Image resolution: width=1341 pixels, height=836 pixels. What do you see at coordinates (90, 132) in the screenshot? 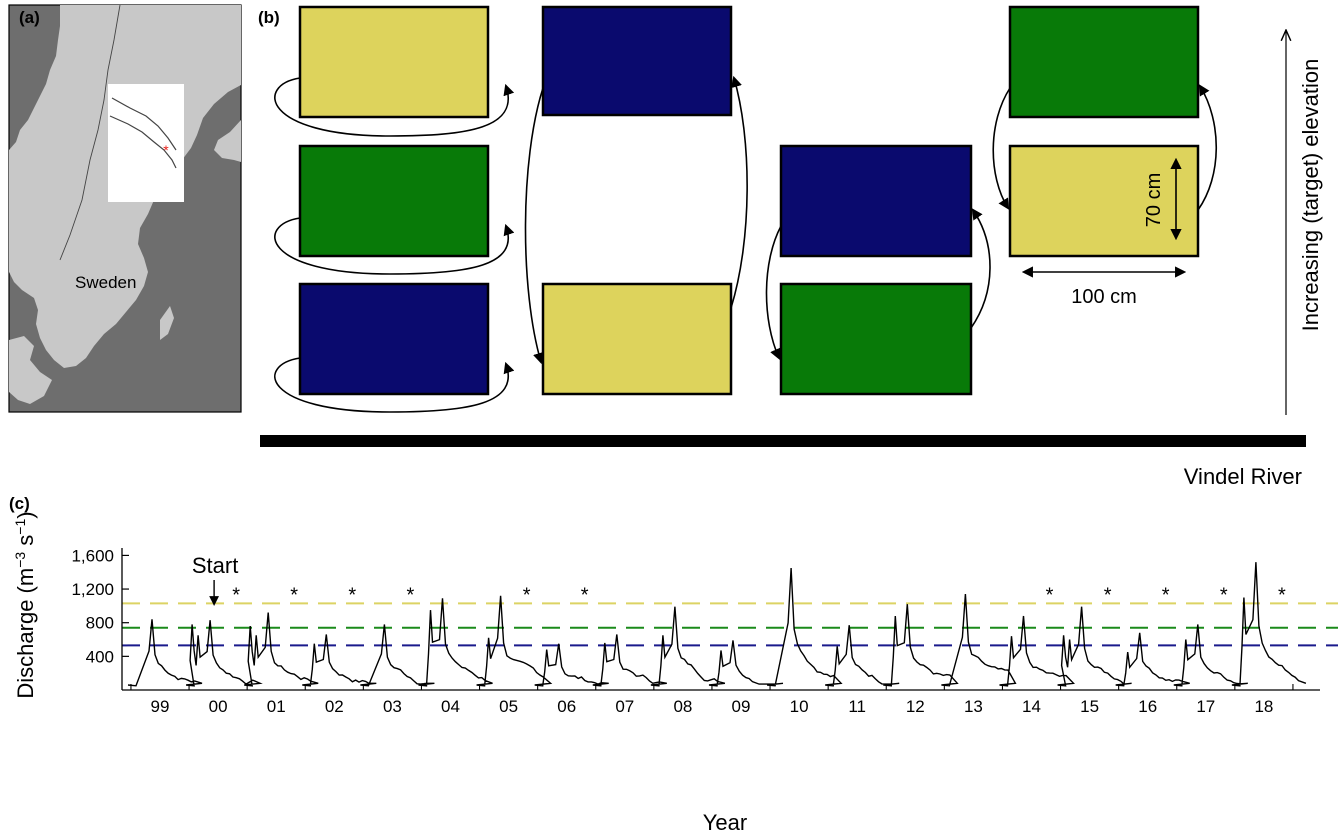
I see `map-border` at bounding box center [90, 132].